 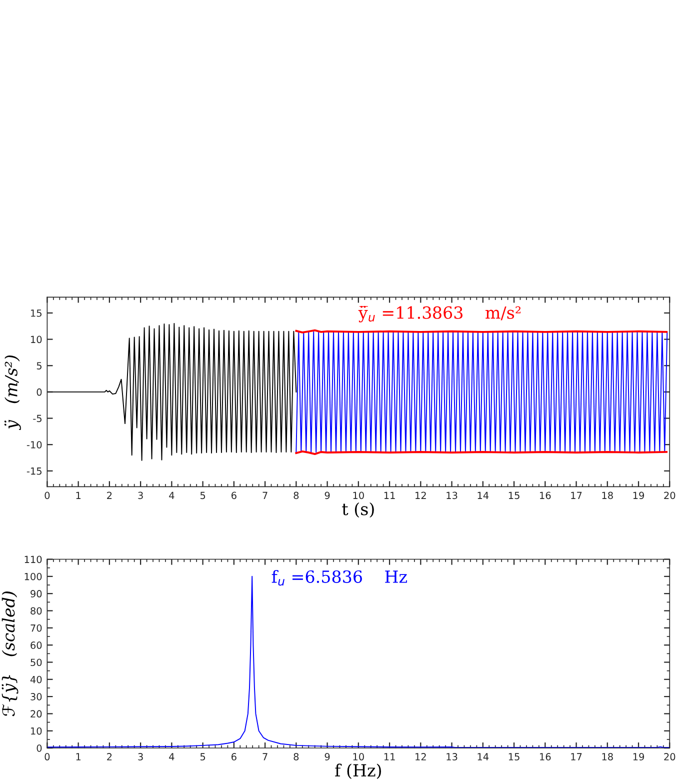 What do you see at coordinates (36, 645) in the screenshot?
I see `y-tick-label: 60` at bounding box center [36, 645].